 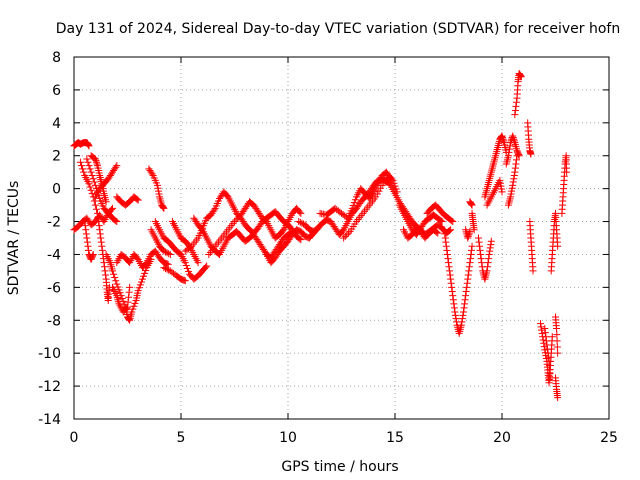 What do you see at coordinates (56, 91) in the screenshot?
I see `y-tick-label: 6` at bounding box center [56, 91].